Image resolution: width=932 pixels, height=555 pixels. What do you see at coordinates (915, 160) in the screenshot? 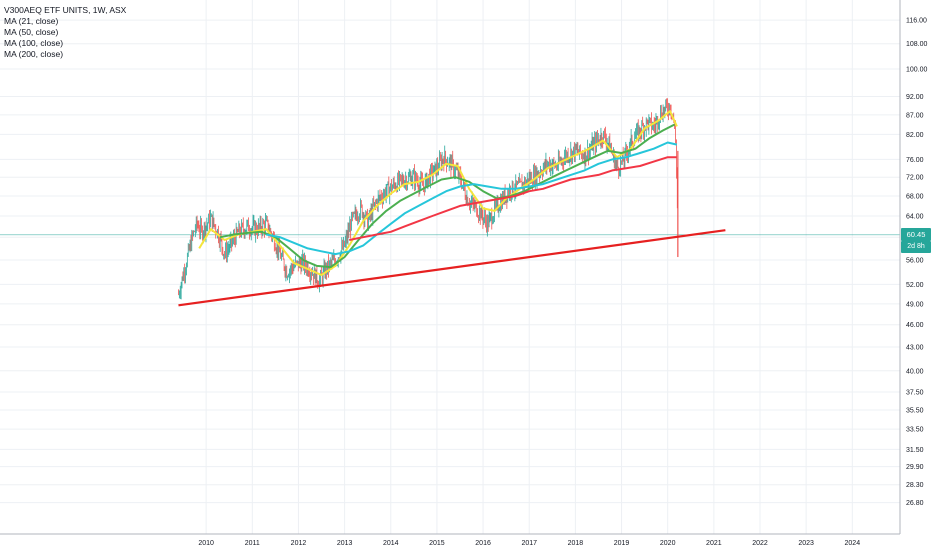
I see `y-tick-label: 76.00` at bounding box center [915, 160].